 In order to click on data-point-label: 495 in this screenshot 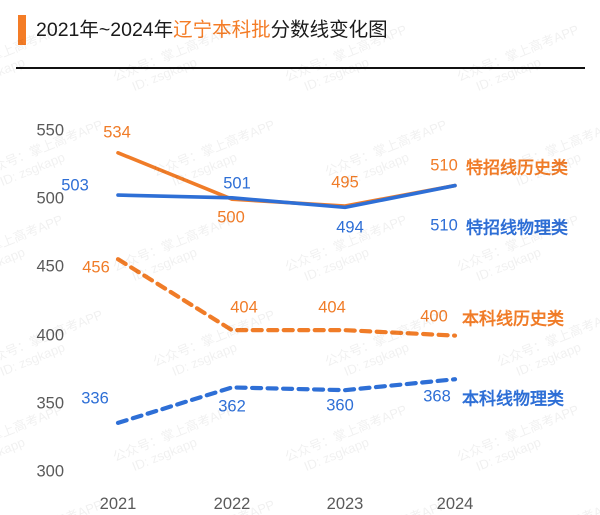, I will do `click(345, 182)`.